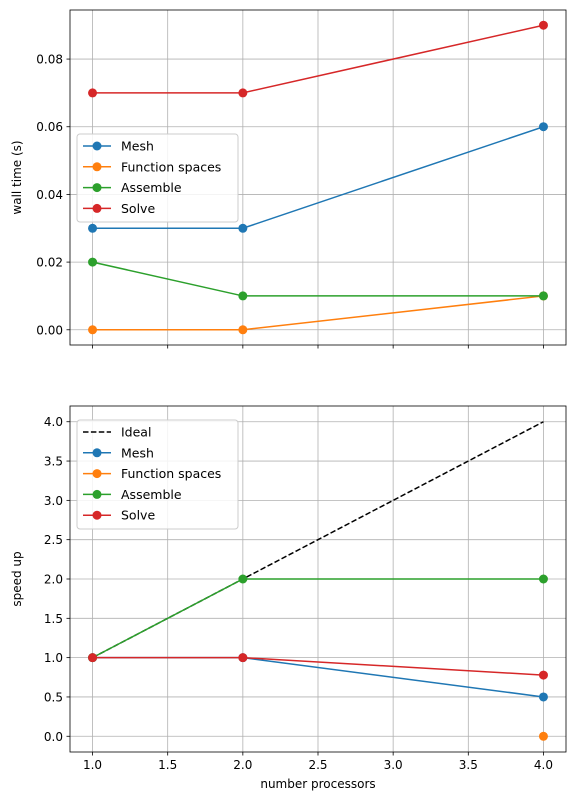 The height and width of the screenshot is (802, 576). What do you see at coordinates (49, 195) in the screenshot?
I see `y-tick-label: 0.04` at bounding box center [49, 195].